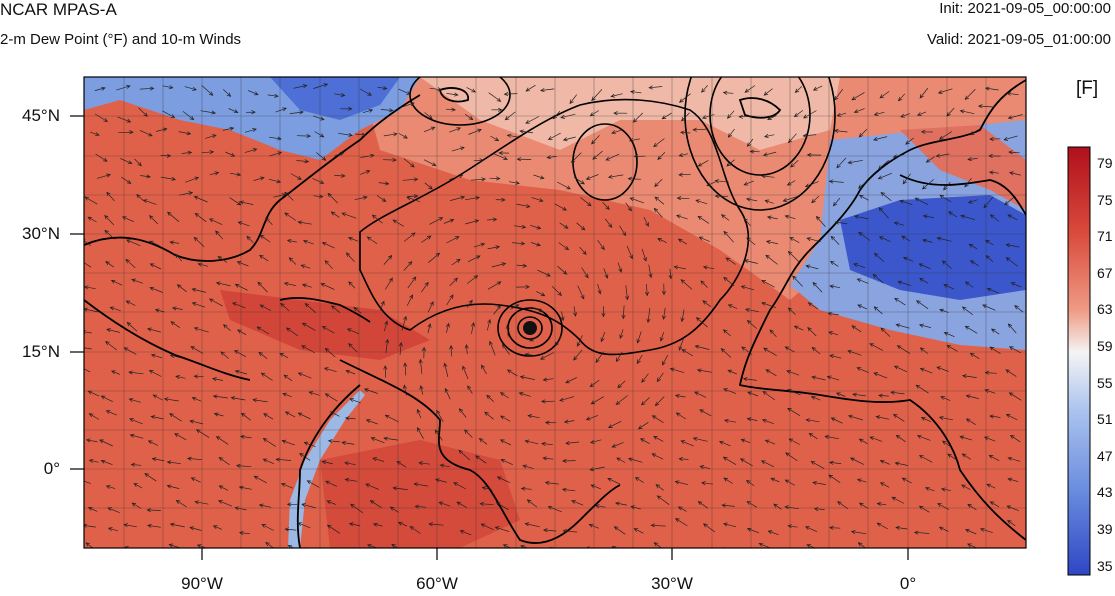 This screenshot has width=1115, height=596. What do you see at coordinates (963, 167) in the screenshot?
I see `europe-moist` at bounding box center [963, 167].